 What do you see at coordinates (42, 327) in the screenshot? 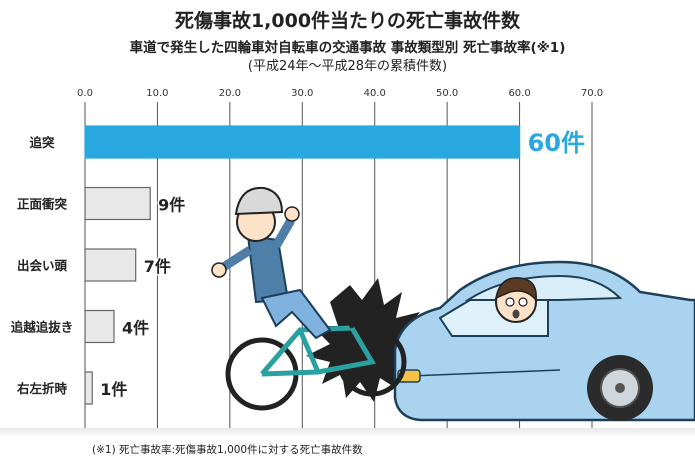
I see `category-label: 追越追抜き` at bounding box center [42, 327].